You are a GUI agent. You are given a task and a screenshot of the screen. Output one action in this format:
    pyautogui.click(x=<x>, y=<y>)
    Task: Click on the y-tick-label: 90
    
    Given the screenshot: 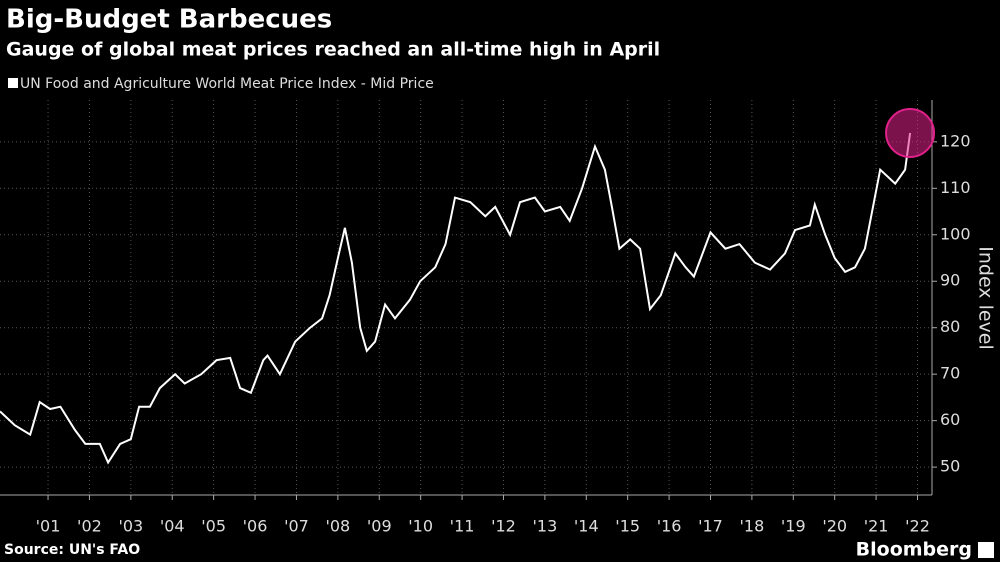 What is the action you would take?
    pyautogui.click(x=950, y=280)
    